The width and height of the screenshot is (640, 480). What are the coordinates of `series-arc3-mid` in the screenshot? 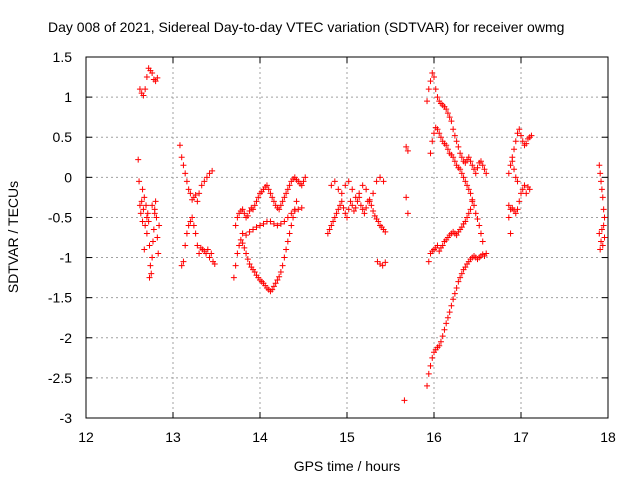 It's located at (272, 221).